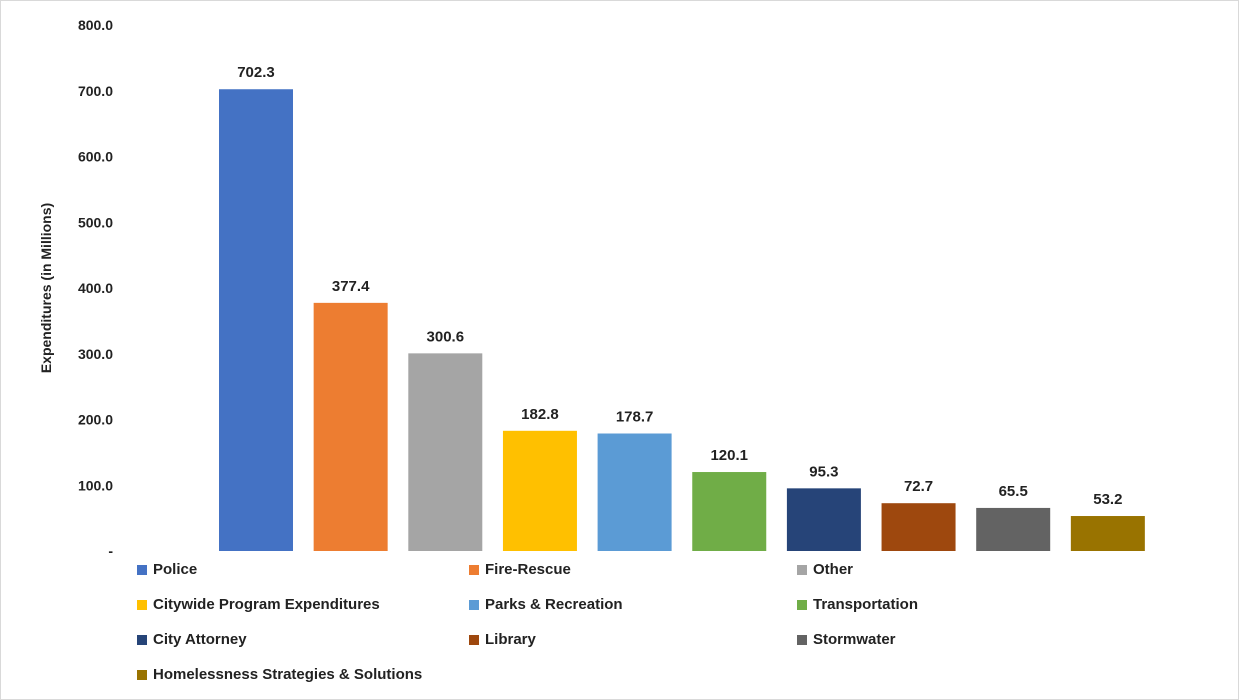 The width and height of the screenshot is (1239, 700). What do you see at coordinates (854, 639) in the screenshot?
I see `legend-label: Stormwater` at bounding box center [854, 639].